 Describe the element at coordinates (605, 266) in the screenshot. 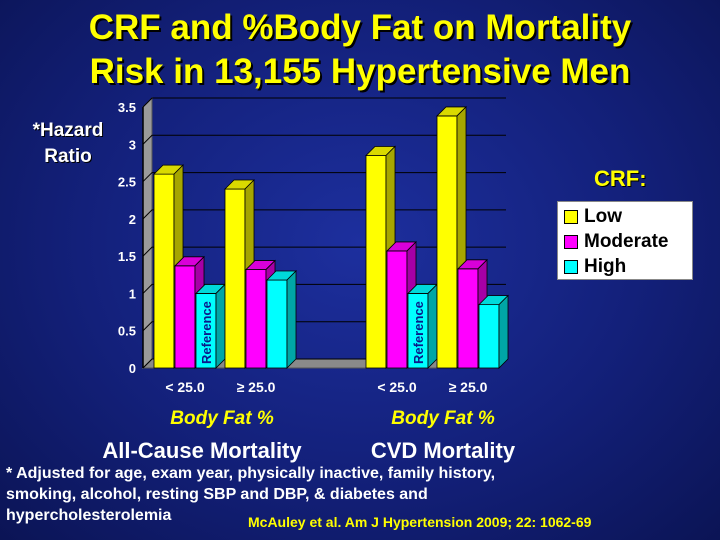

I see `legend-label: High` at that location.